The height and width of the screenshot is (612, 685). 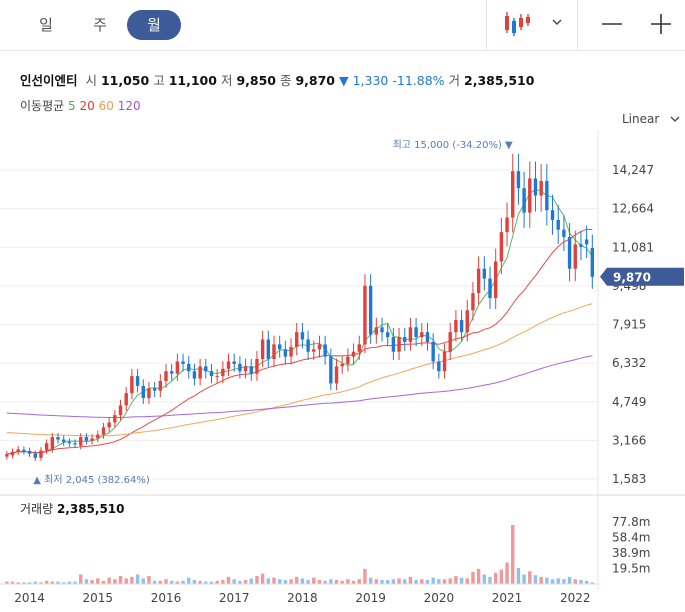 What do you see at coordinates (642, 276) in the screenshot?
I see `last-price-badge` at bounding box center [642, 276].